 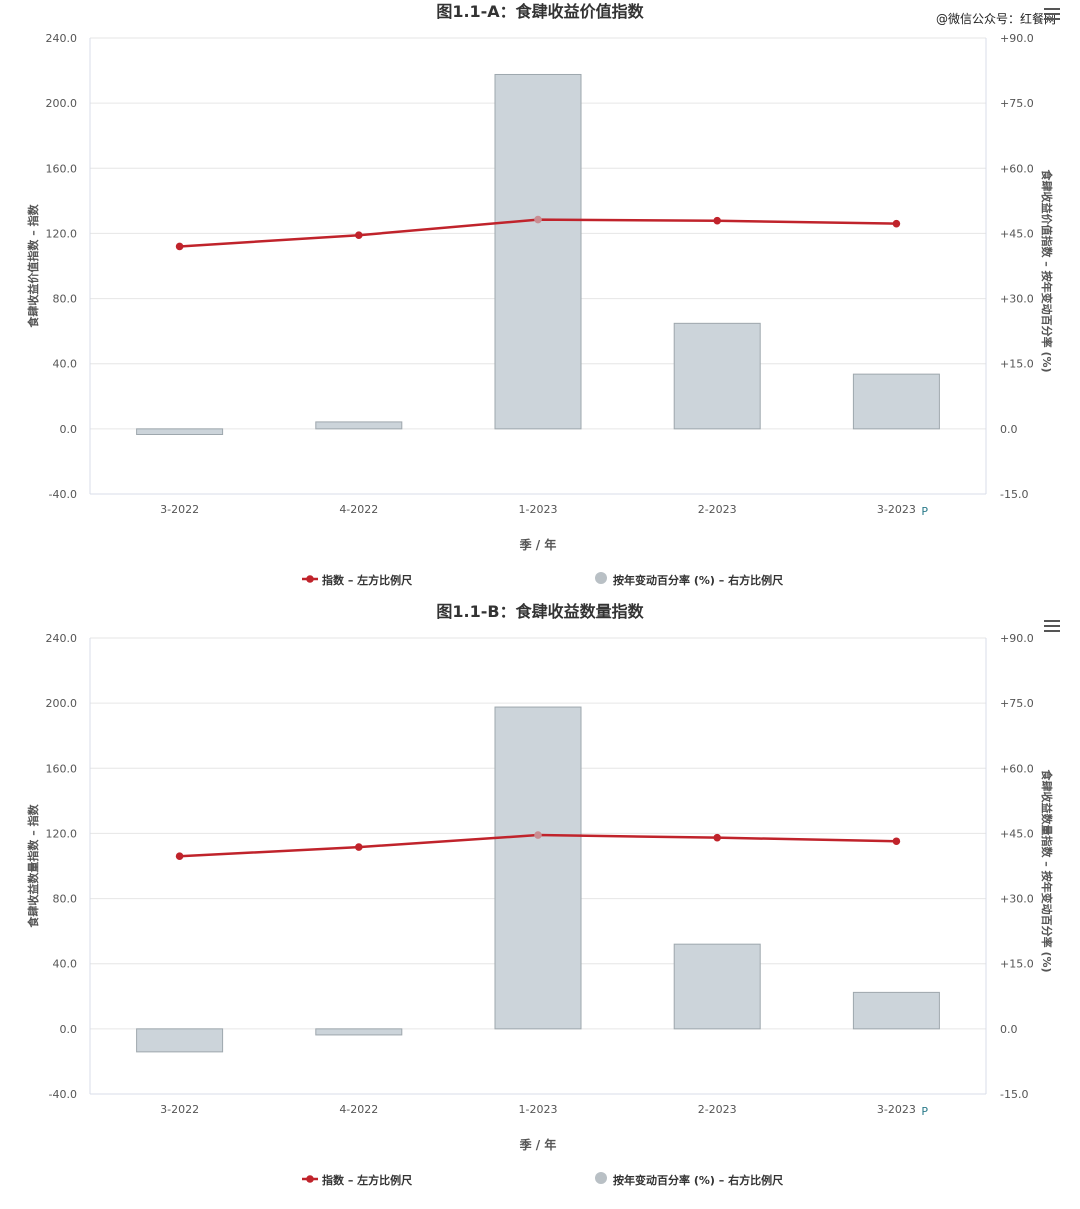 What do you see at coordinates (1047, 270) in the screenshot?
I see `right-axis-title: 食肆收益价值指数 – 按年变动百分率 (%)` at bounding box center [1047, 270].